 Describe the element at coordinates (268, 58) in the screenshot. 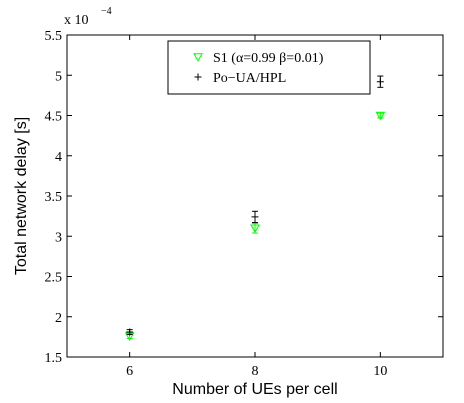

I see `legend-entry-label: S1 (α=0.99 β=0.01)` at that location.